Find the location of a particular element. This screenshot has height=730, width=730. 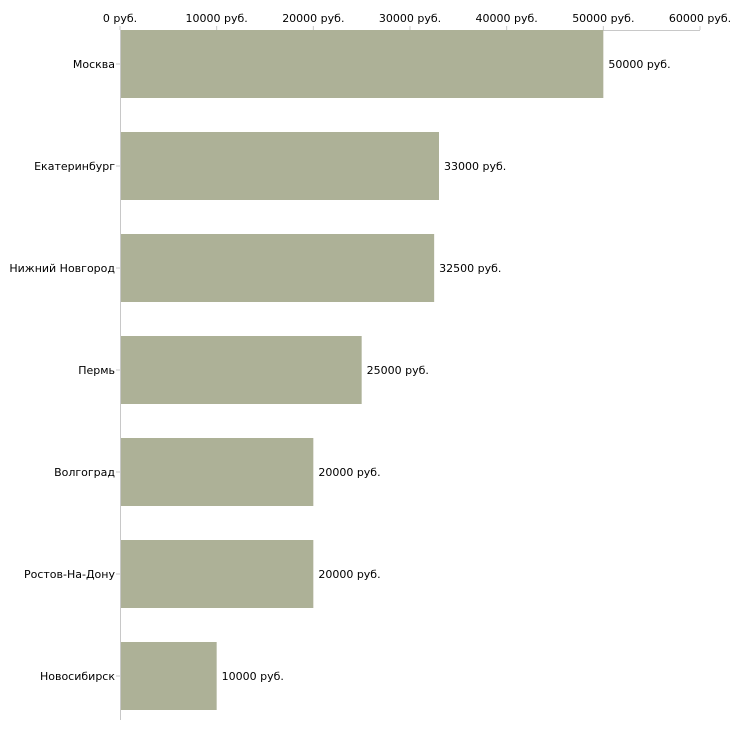

value-label: 50000 руб. is located at coordinates (639, 64).